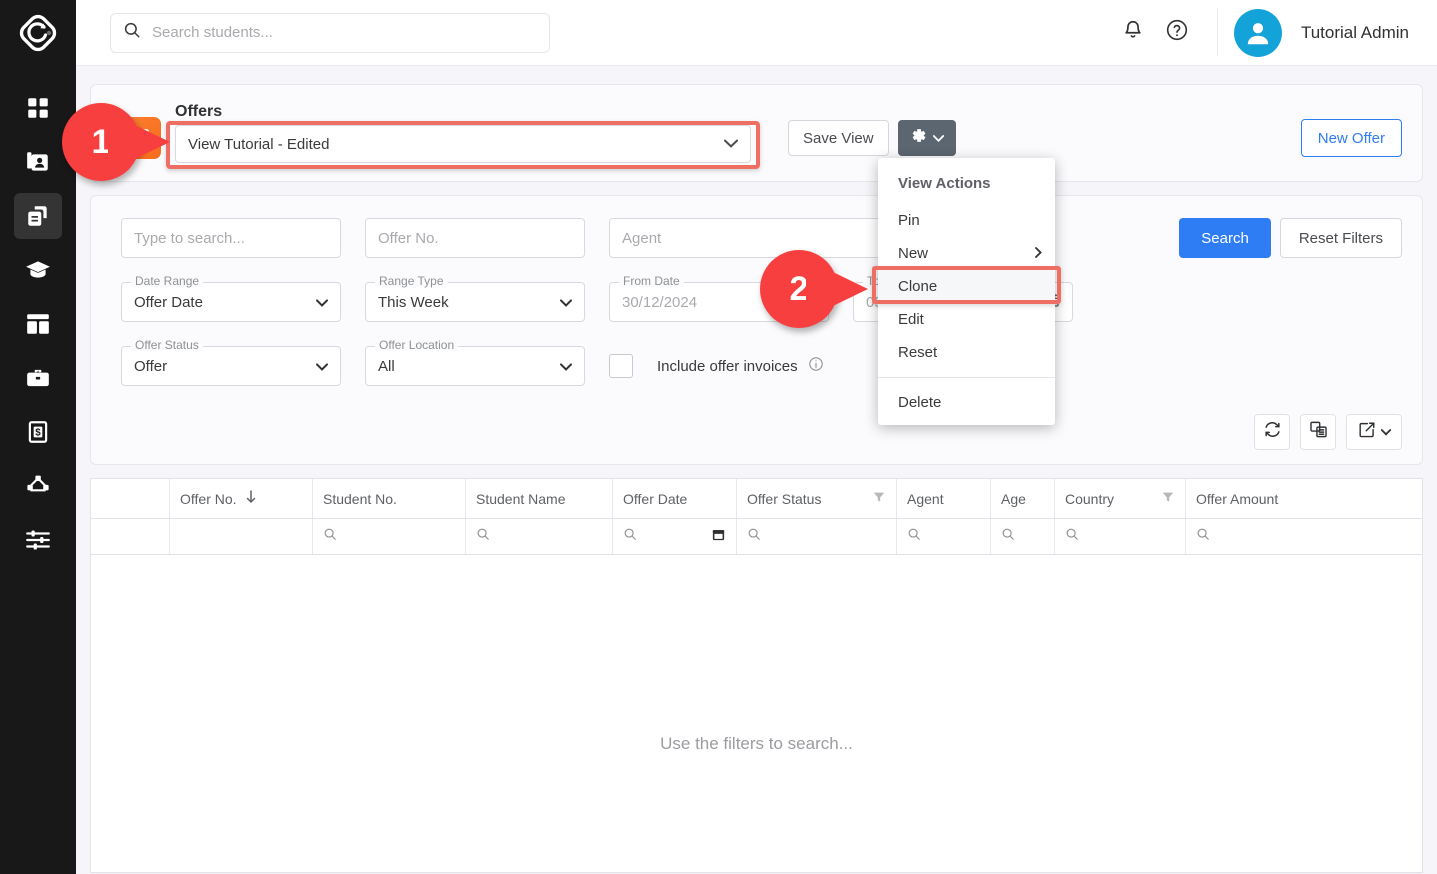 Image resolution: width=1437 pixels, height=874 pixels. I want to click on copy-columns-button, so click(1318, 432).